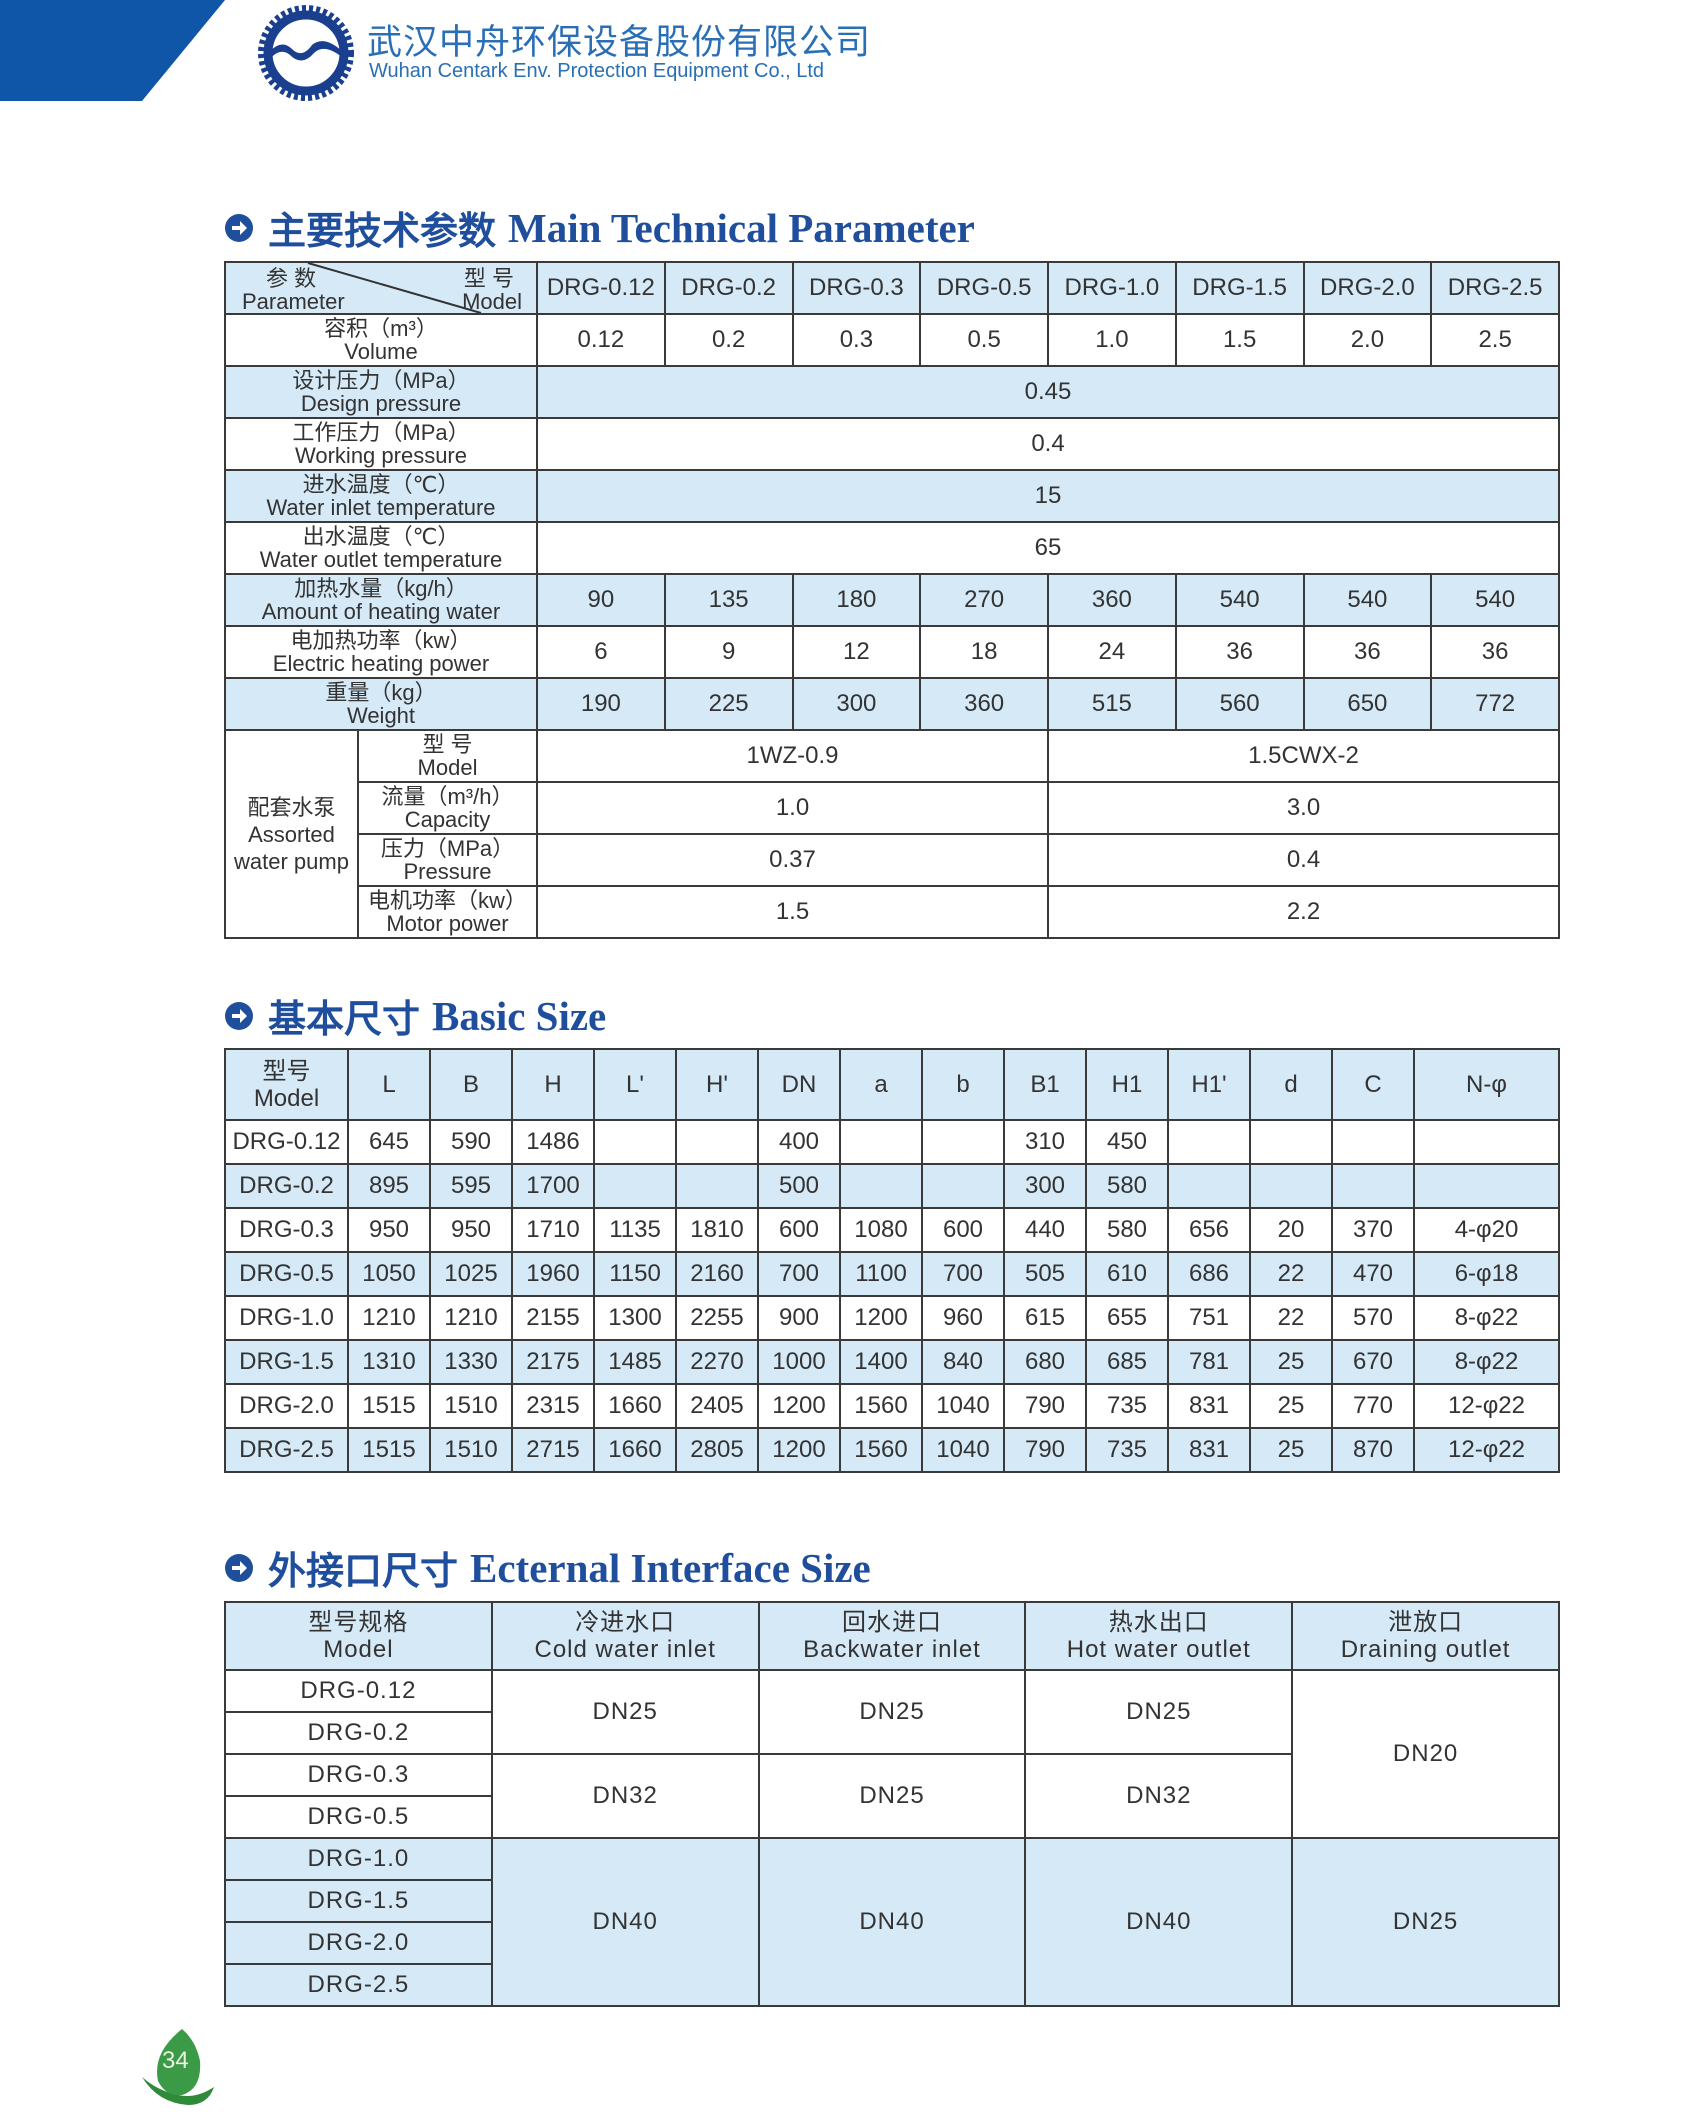  Describe the element at coordinates (717, 1274) in the screenshot. I see `value-cell: 2160` at that location.